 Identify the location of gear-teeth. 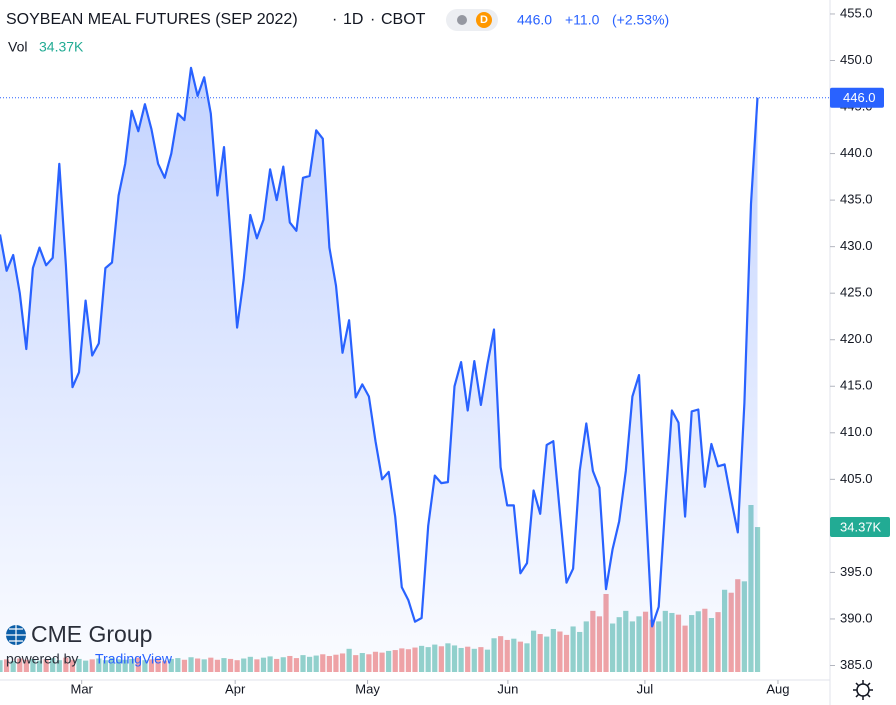
(863, 690).